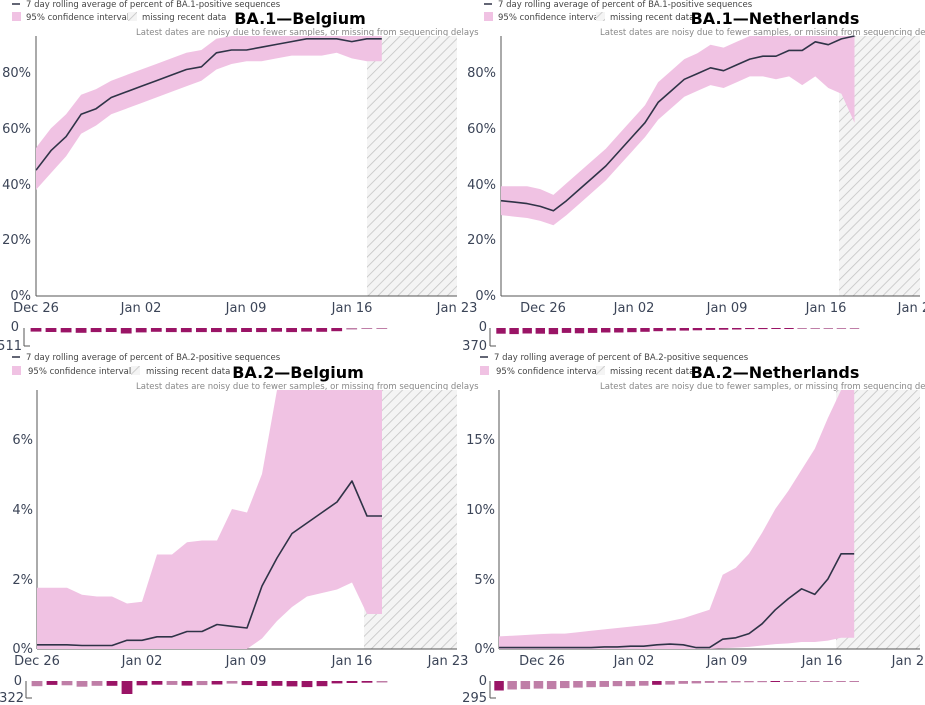 The height and width of the screenshot is (705, 925). I want to click on y-tick-label: 2%, so click(22, 580).